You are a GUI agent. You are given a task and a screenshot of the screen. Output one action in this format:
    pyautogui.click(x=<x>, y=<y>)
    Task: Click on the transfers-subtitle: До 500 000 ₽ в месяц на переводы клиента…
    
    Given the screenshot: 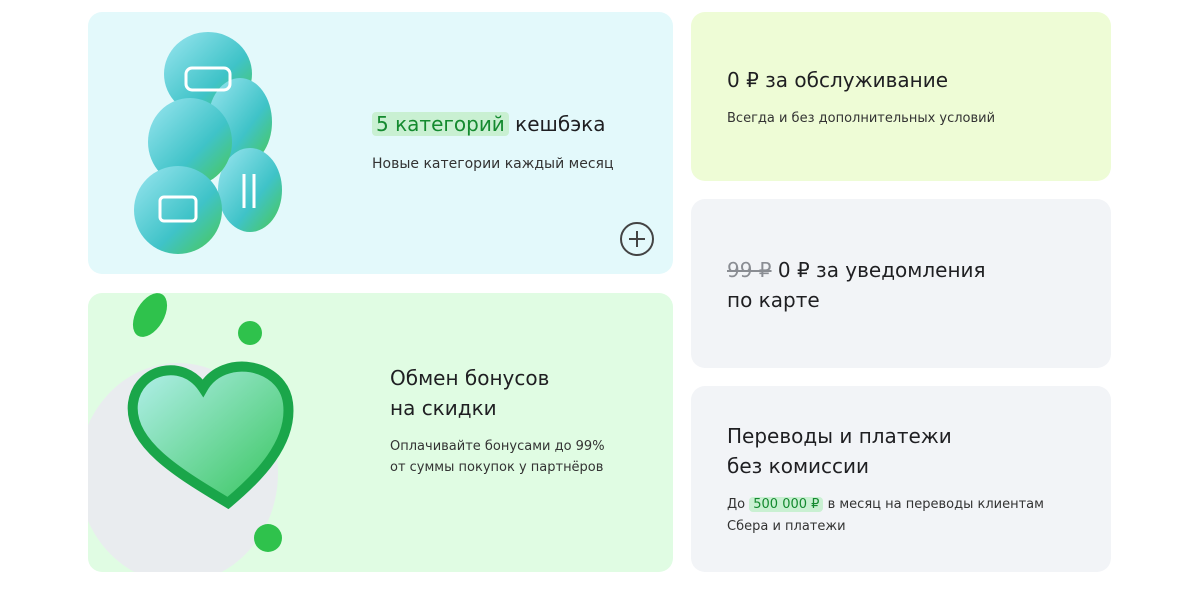 What is the action you would take?
    pyautogui.click(x=885, y=515)
    